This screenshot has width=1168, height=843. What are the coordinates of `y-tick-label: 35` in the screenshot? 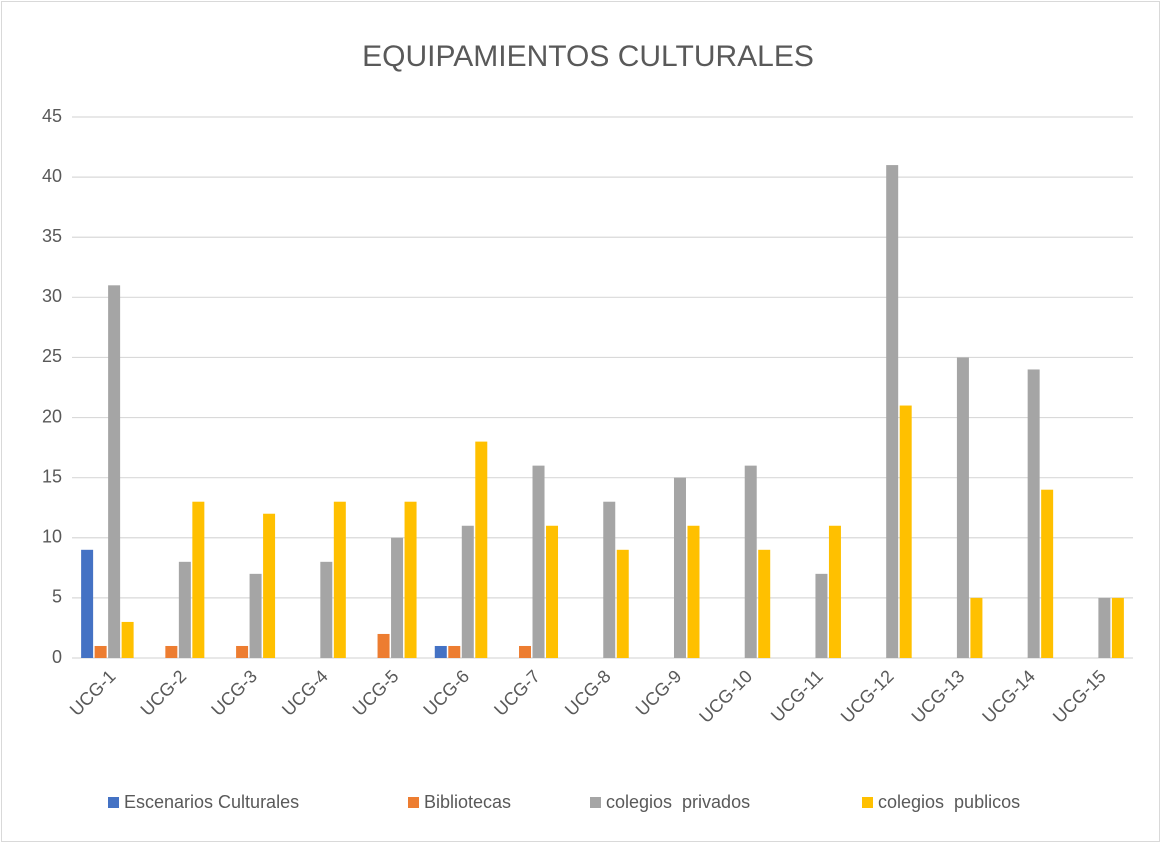 It's located at (52, 236).